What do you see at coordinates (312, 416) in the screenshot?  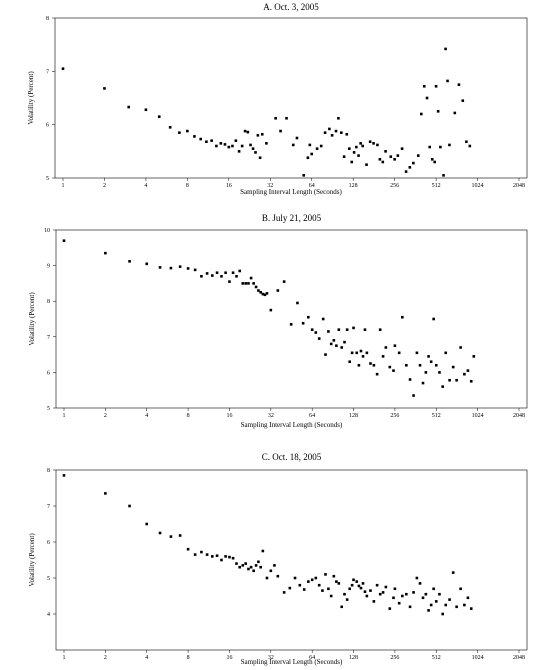 I see `x-tick-label: 64` at bounding box center [312, 416].